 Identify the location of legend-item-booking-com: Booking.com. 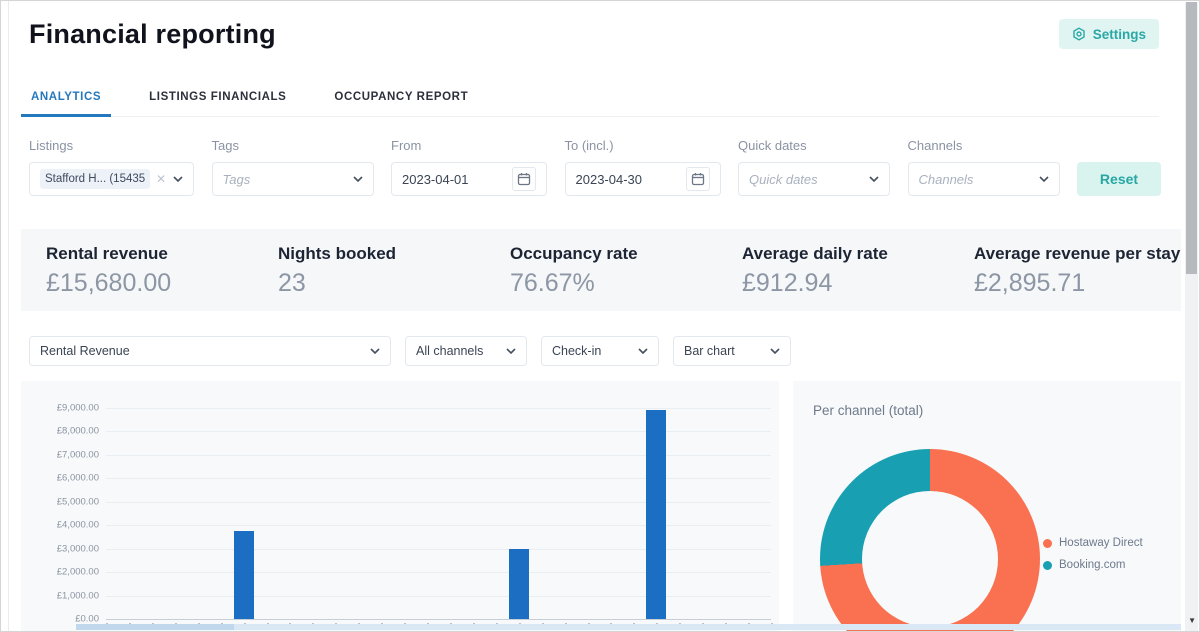
(1093, 565).